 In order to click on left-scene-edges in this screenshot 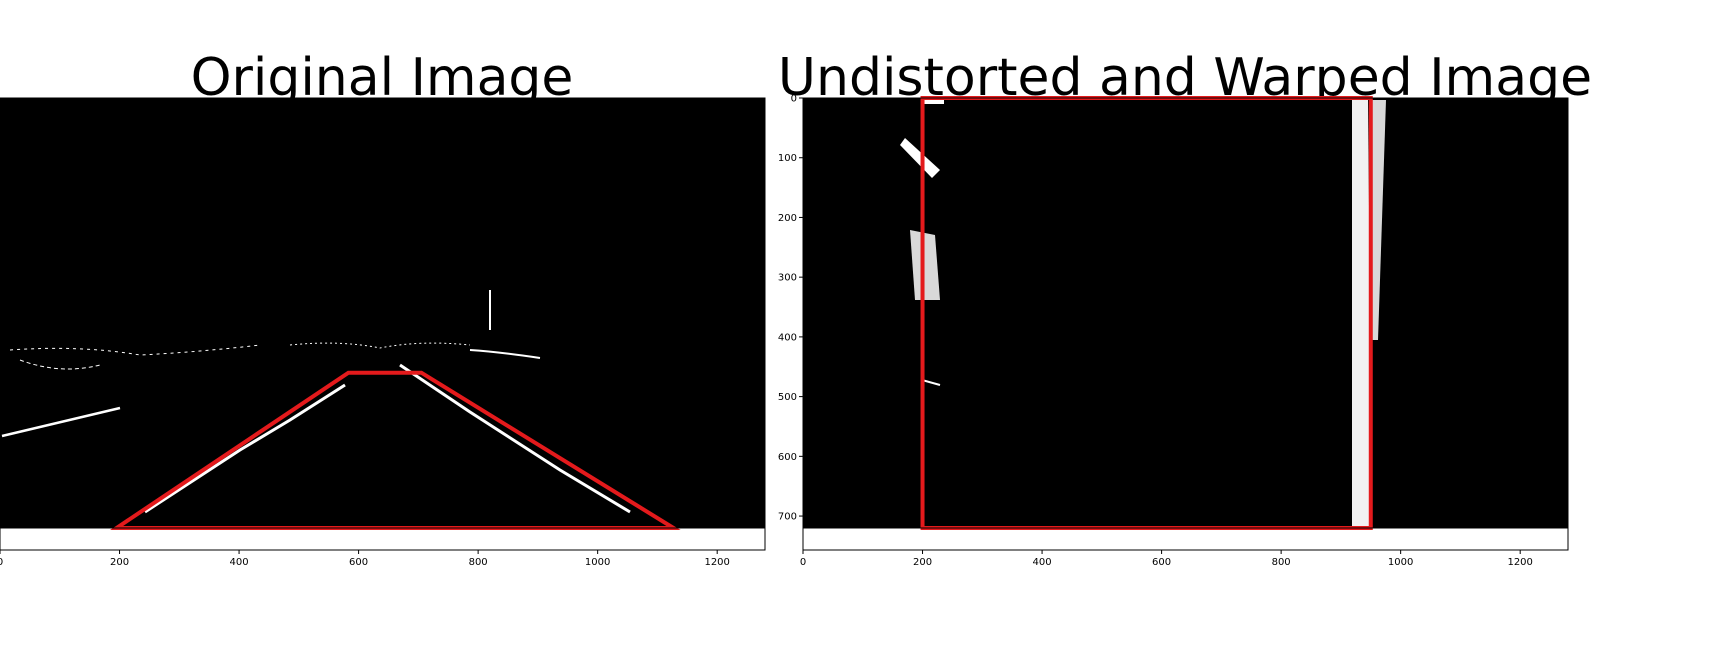, I will do `click(316, 402)`.